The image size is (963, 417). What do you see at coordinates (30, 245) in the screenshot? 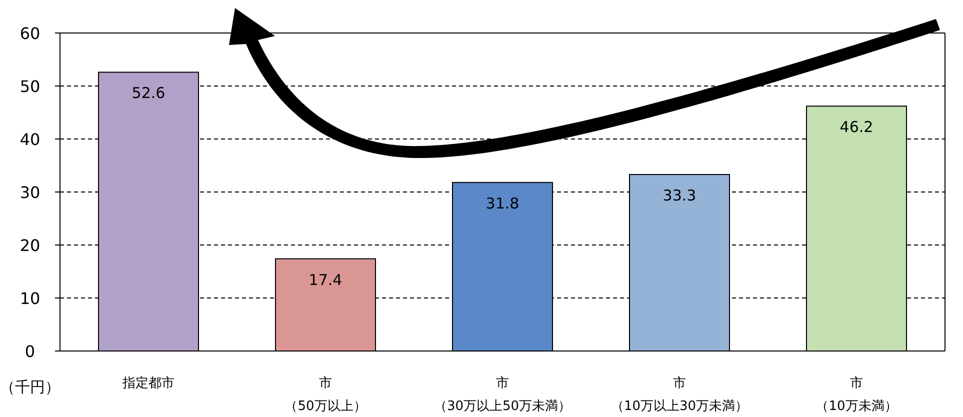
I see `y-tick-label: 20` at bounding box center [30, 245].